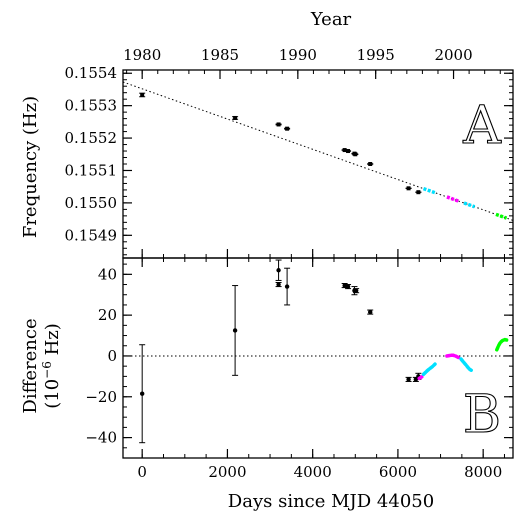 This screenshot has height=520, width=525. Describe the element at coordinates (30, 365) in the screenshot. I see `y-axis-title-b: Difference` at that location.